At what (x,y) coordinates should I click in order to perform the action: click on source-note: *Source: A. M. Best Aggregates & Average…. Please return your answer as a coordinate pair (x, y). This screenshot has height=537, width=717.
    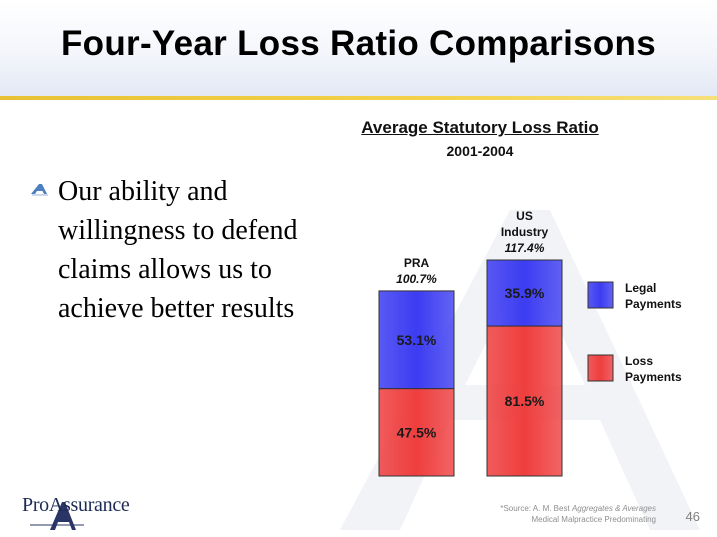
    Looking at the image, I should click on (566, 514).